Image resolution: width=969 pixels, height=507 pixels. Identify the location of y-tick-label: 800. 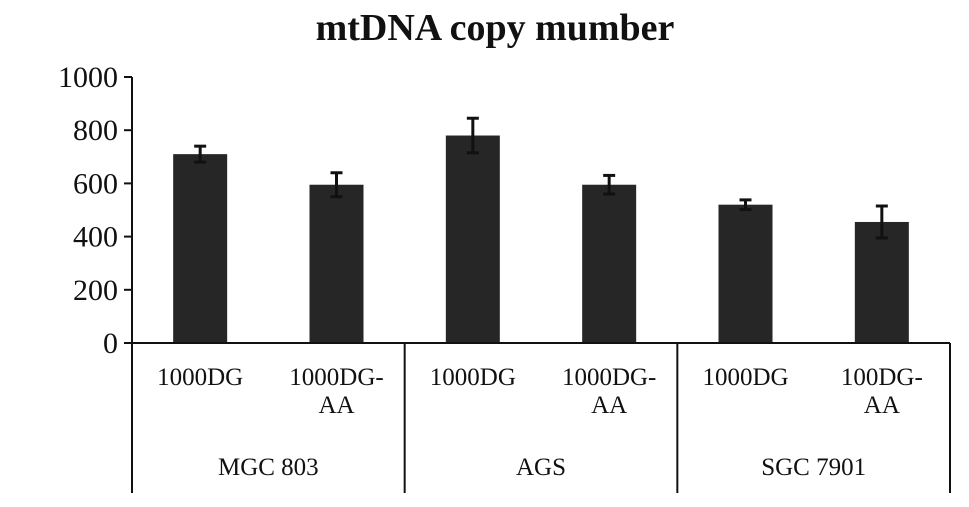
(95, 130).